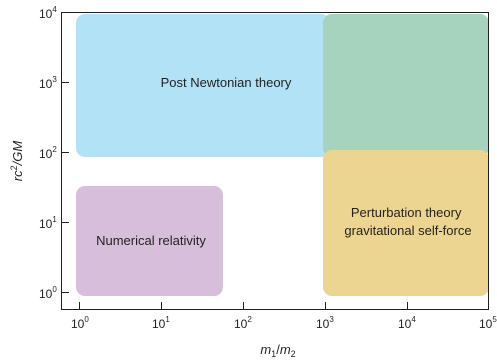  What do you see at coordinates (243, 323) in the screenshot?
I see `x-tick-label: 10²` at bounding box center [243, 323].